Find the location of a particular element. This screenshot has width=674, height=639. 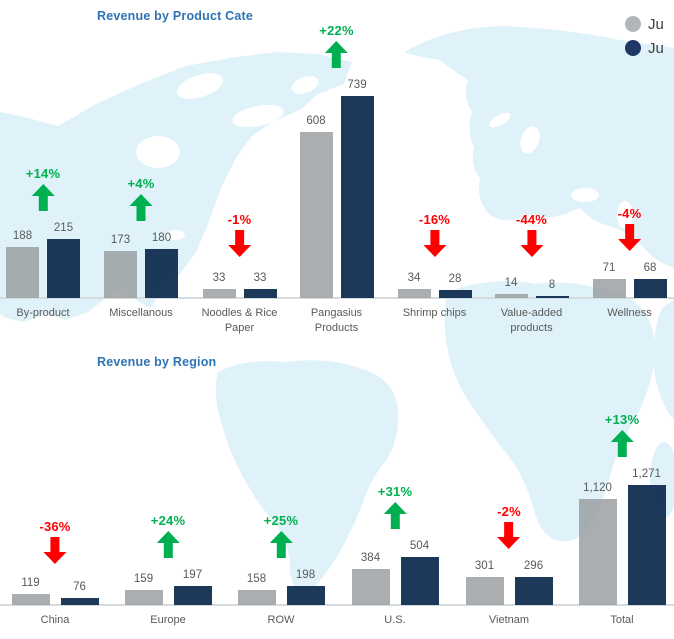

value-label: 71 is located at coordinates (609, 267).